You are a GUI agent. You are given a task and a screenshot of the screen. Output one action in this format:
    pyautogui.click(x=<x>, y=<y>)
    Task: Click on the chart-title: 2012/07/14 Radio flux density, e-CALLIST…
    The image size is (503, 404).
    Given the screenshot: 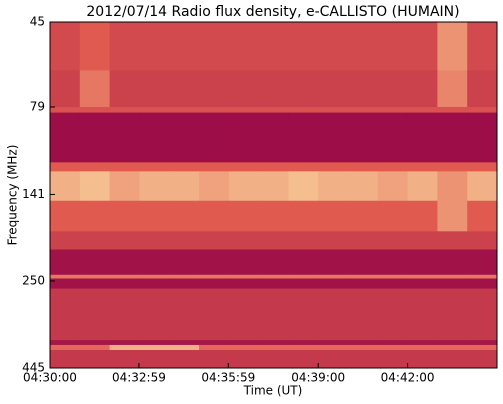 What is the action you would take?
    pyautogui.click(x=272, y=12)
    